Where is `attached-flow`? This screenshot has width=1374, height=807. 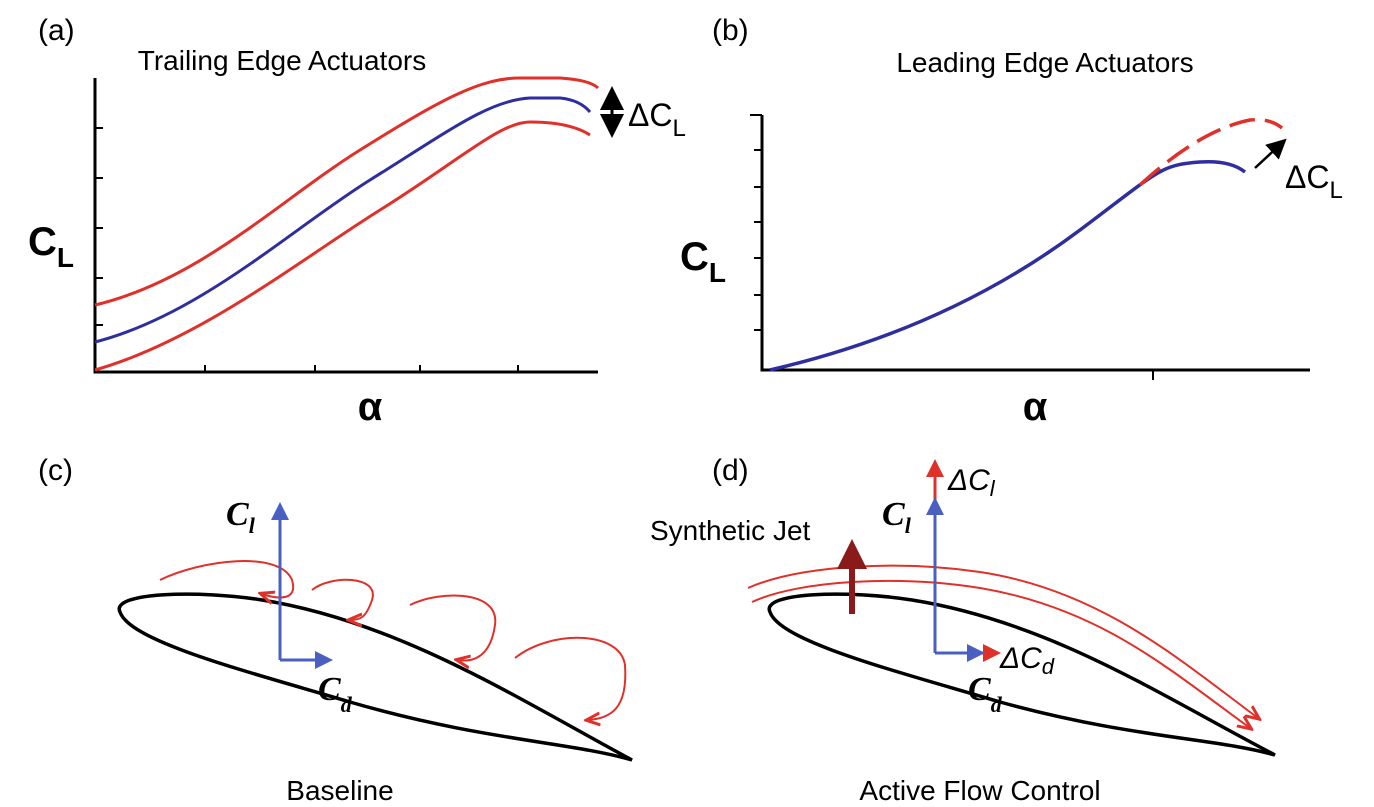 attached-flow is located at coordinates (1002, 646).